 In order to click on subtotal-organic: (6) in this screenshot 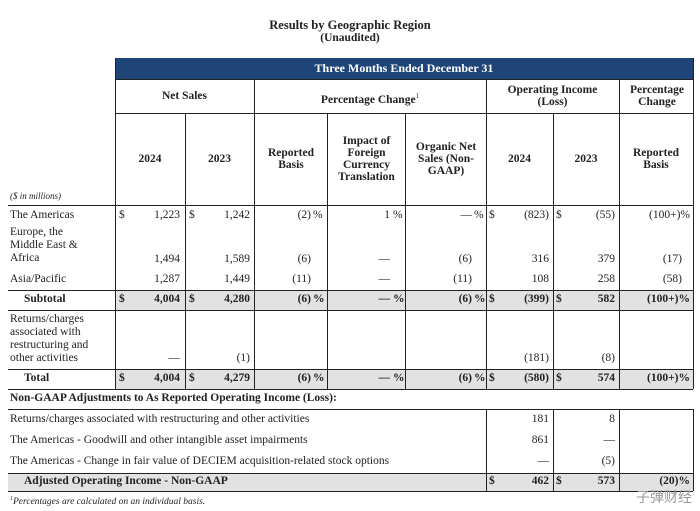, I will do `click(465, 299)`.